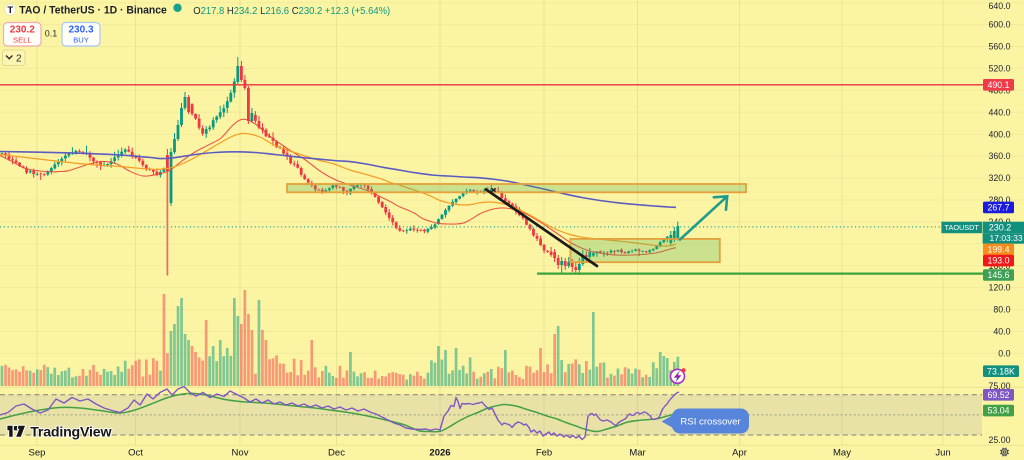 The width and height of the screenshot is (1024, 460). What do you see at coordinates (999, 134) in the screenshot?
I see `svg-text: 400.0` at bounding box center [999, 134].